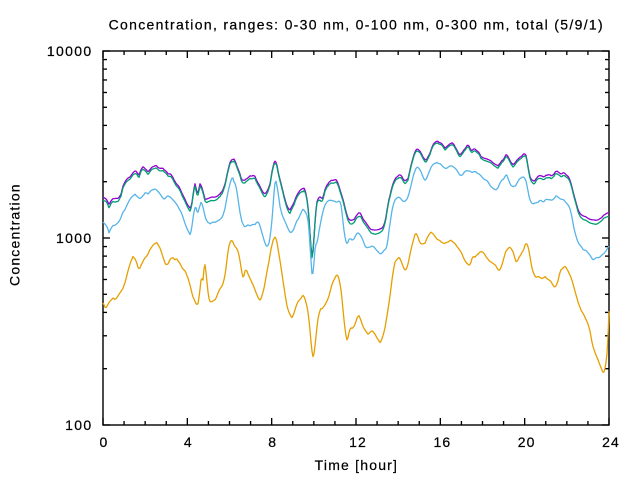 The height and width of the screenshot is (480, 640). What do you see at coordinates (78, 425) in the screenshot?
I see `svg-text: 100` at bounding box center [78, 425].